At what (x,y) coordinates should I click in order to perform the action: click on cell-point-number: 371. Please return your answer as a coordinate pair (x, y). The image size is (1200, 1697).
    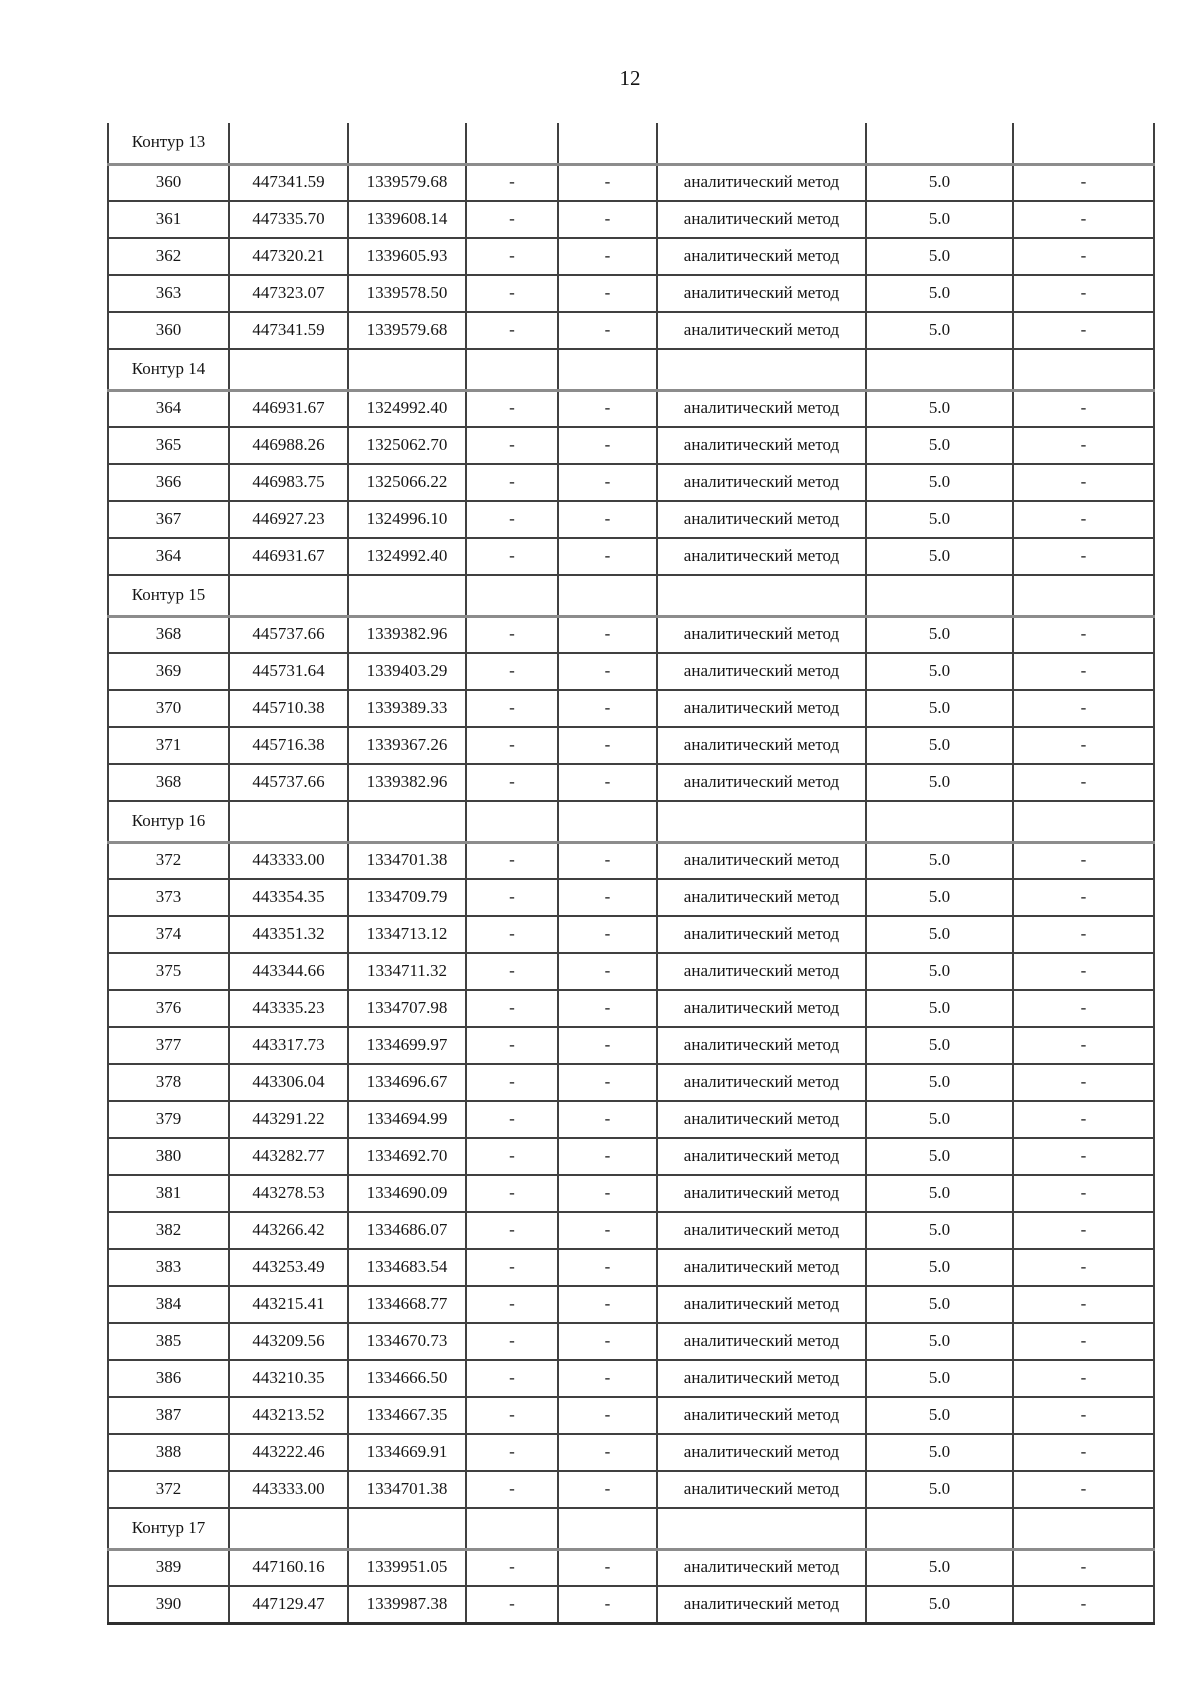
    Looking at the image, I should click on (168, 745).